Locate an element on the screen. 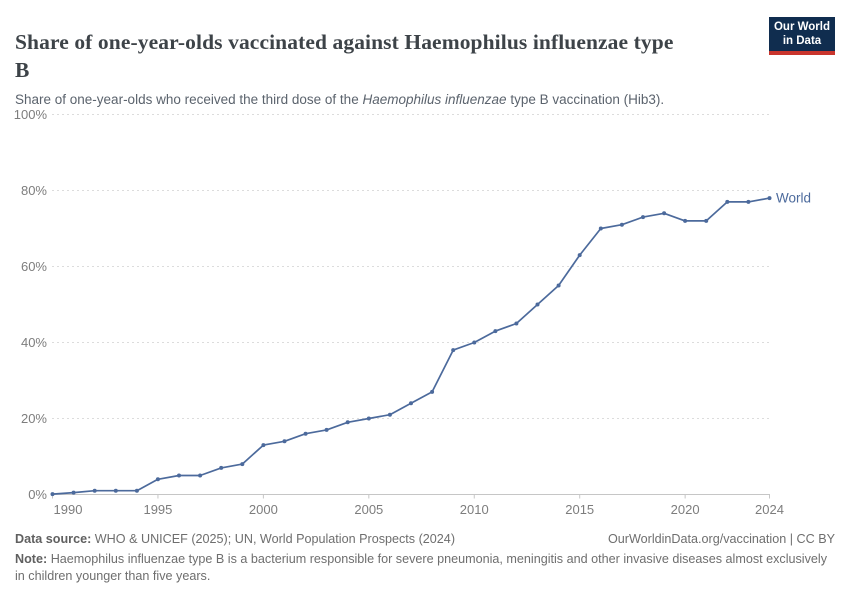 This screenshot has width=850, height=600. data-source-label: Data source: is located at coordinates (53, 539).